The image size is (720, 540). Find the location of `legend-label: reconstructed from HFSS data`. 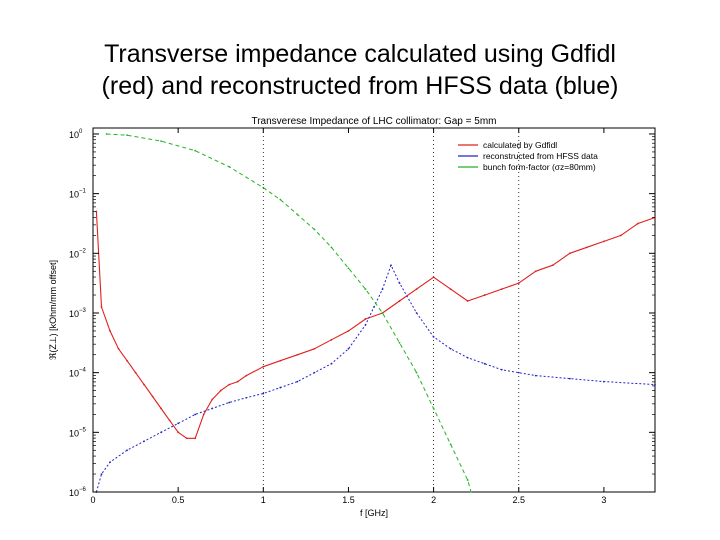

legend-label: reconstructed from HFSS data is located at coordinates (540, 156).